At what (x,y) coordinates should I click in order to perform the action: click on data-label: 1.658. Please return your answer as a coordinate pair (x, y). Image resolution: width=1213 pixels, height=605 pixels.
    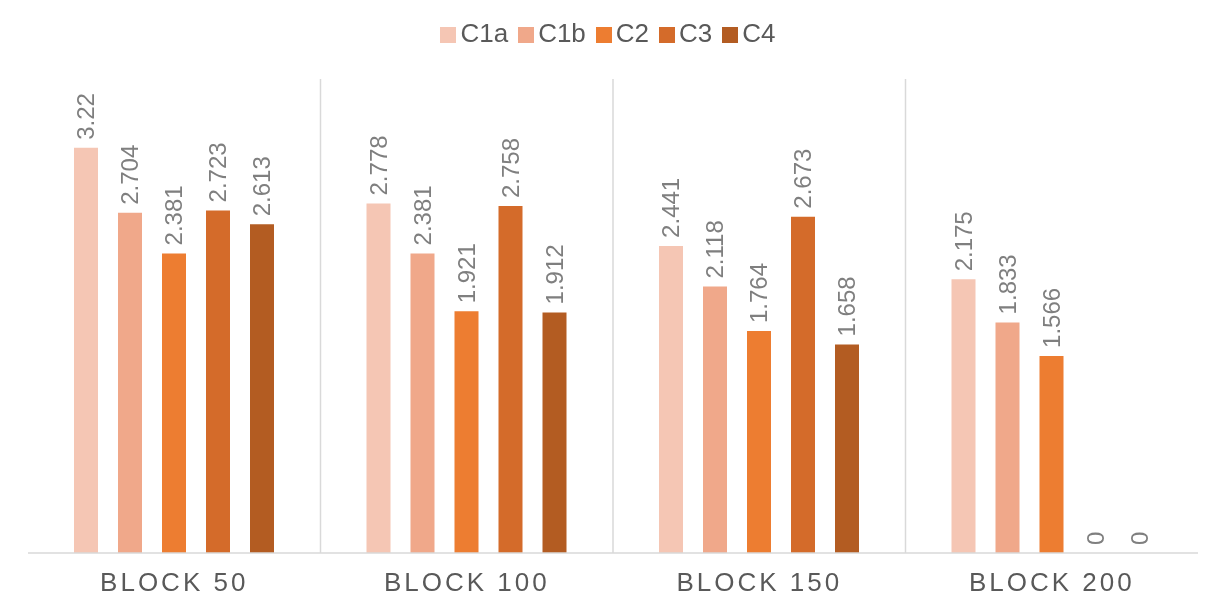
    Looking at the image, I should click on (847, 306).